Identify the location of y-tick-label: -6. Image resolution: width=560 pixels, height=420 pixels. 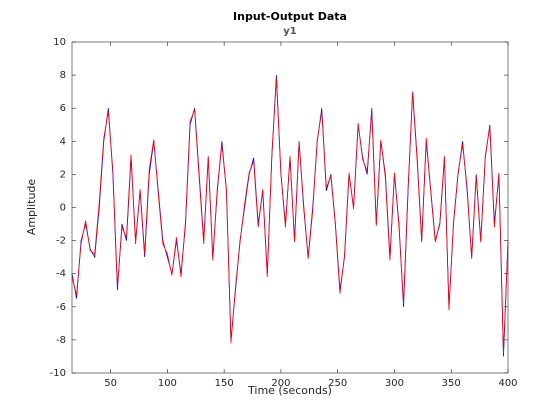
(61, 307).